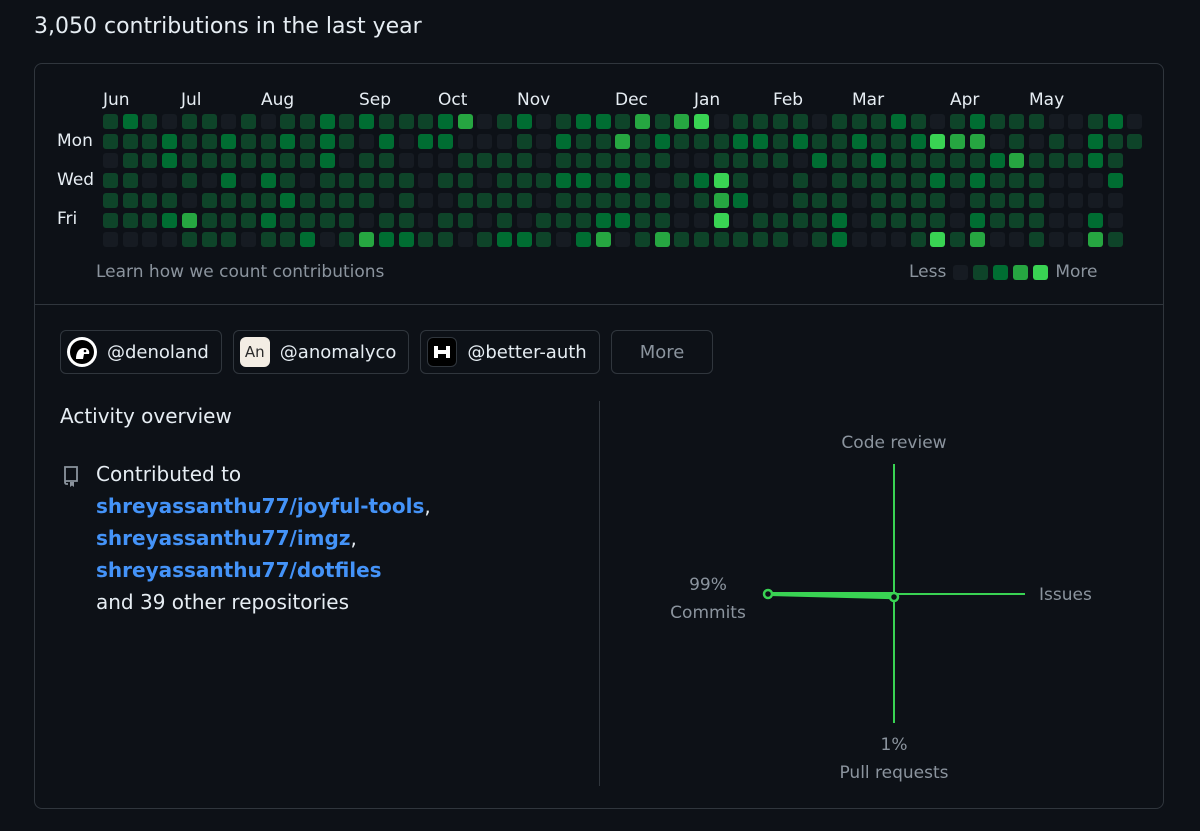 Image resolution: width=1200 pixels, height=831 pixels. Describe the element at coordinates (260, 506) in the screenshot. I see `repo-link: shreyassanthu77/joyful-tools` at that location.